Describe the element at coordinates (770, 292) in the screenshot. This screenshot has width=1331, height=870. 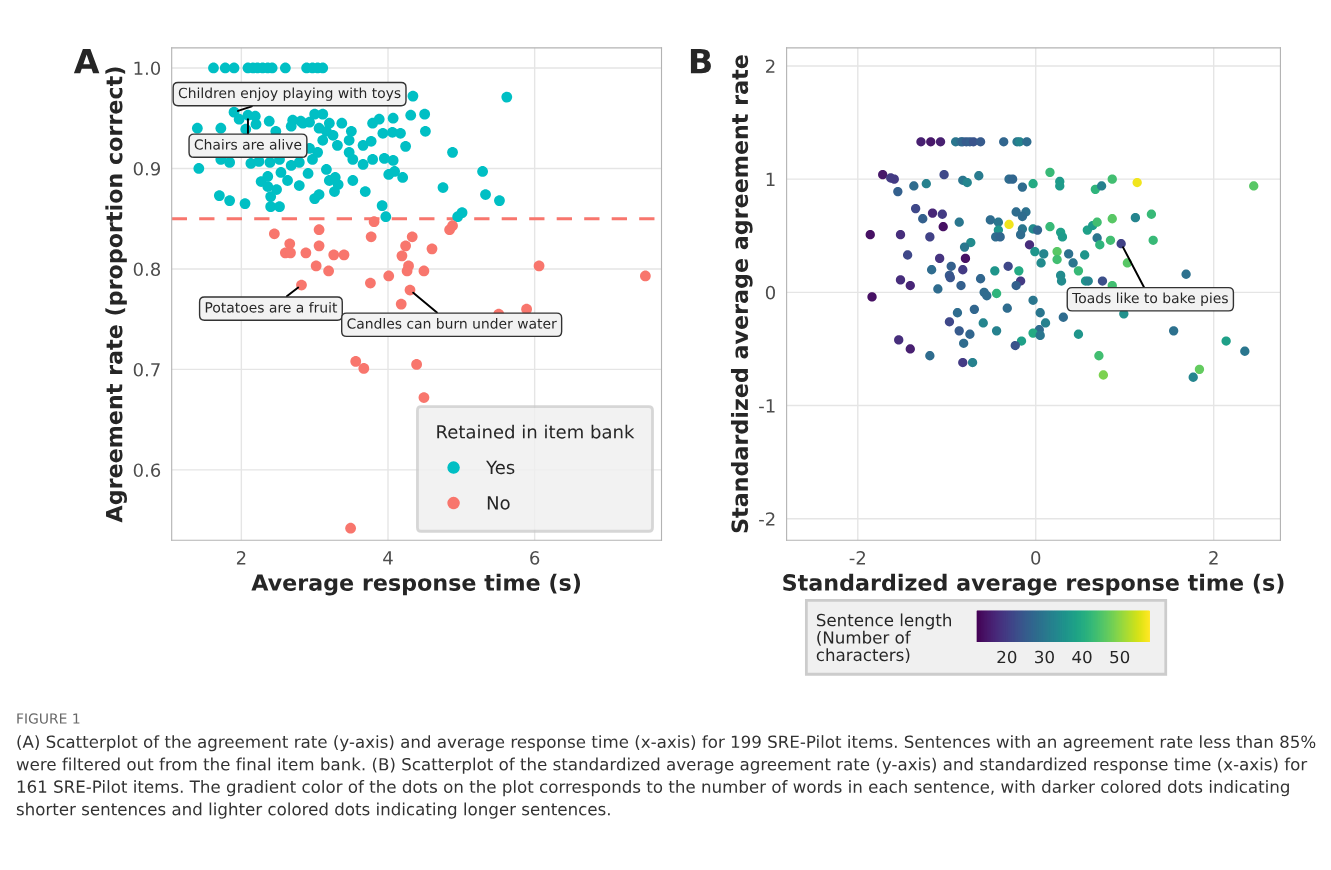
I see `y-tick-label: 0` at that location.